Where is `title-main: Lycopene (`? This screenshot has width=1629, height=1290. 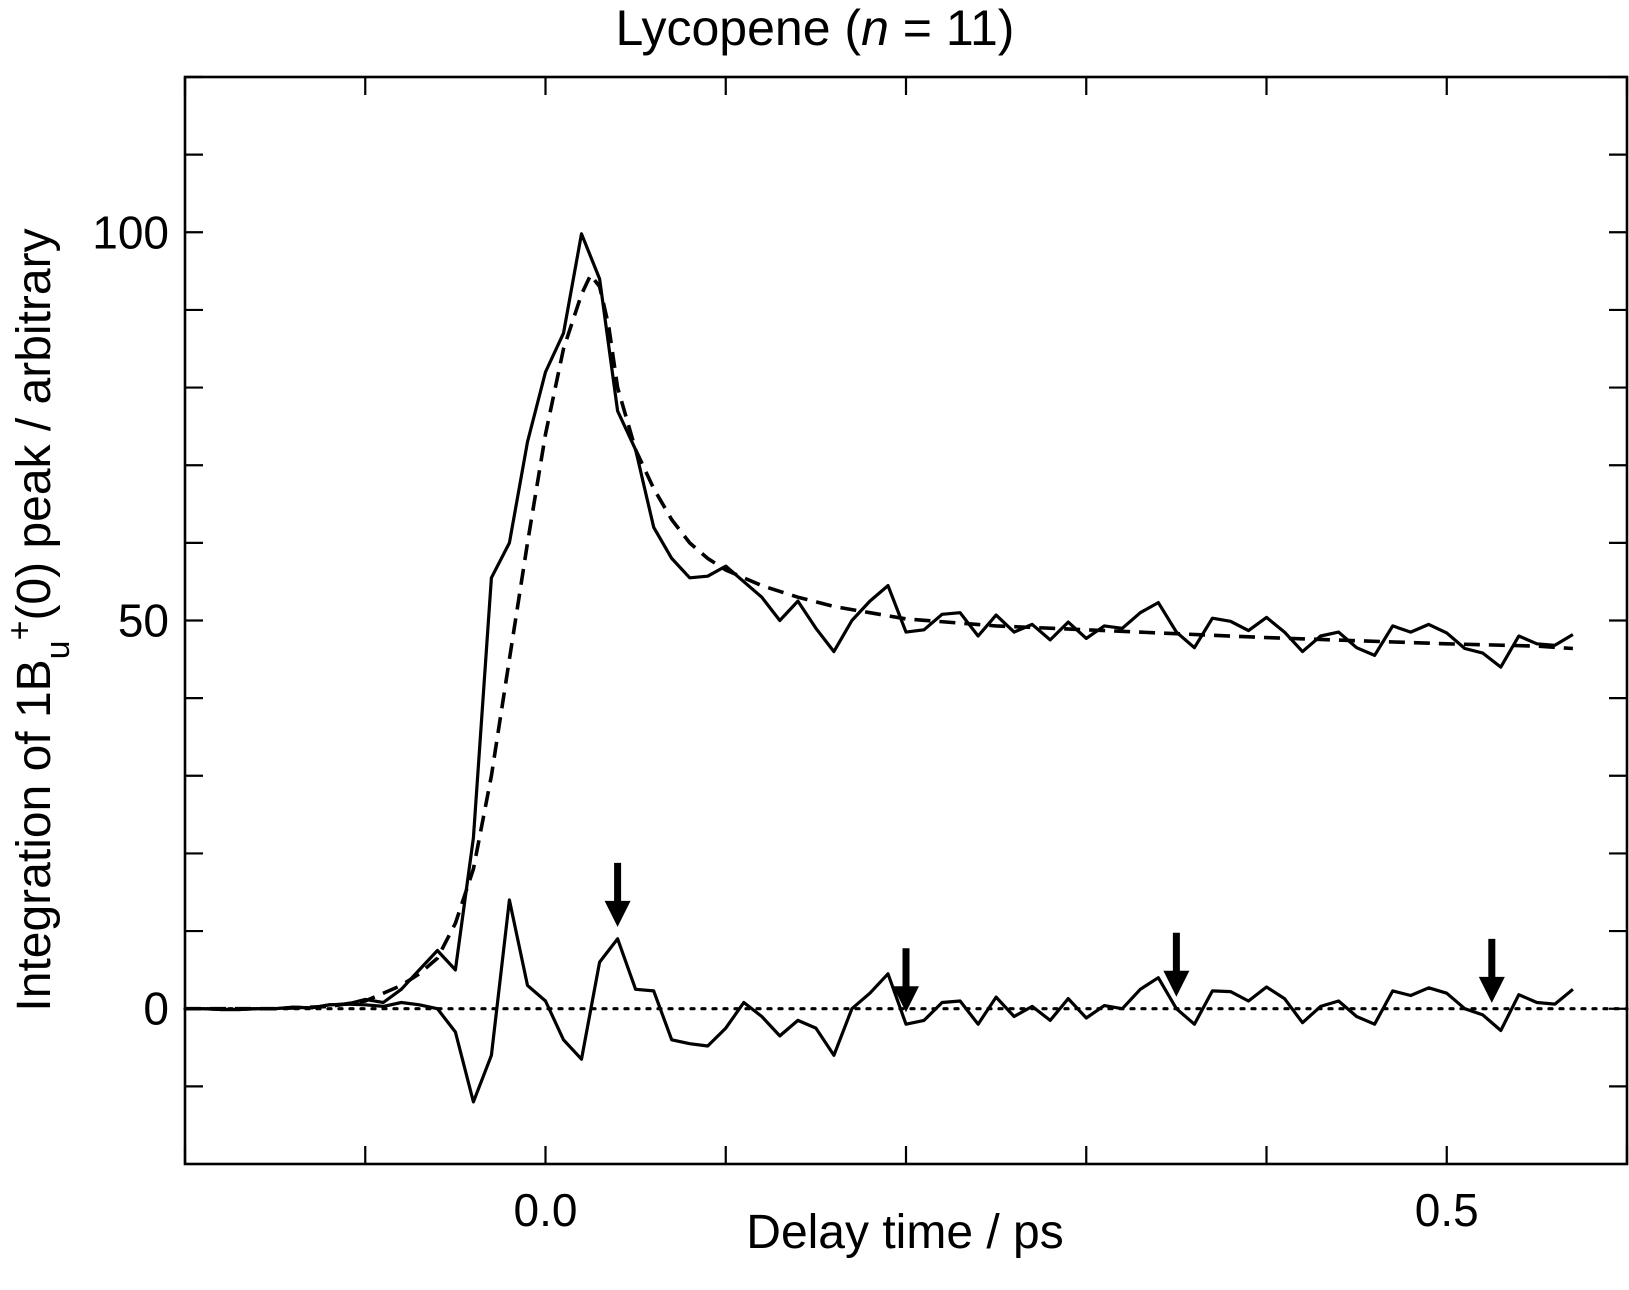 title-main: Lycopene ( is located at coordinates (739, 28).